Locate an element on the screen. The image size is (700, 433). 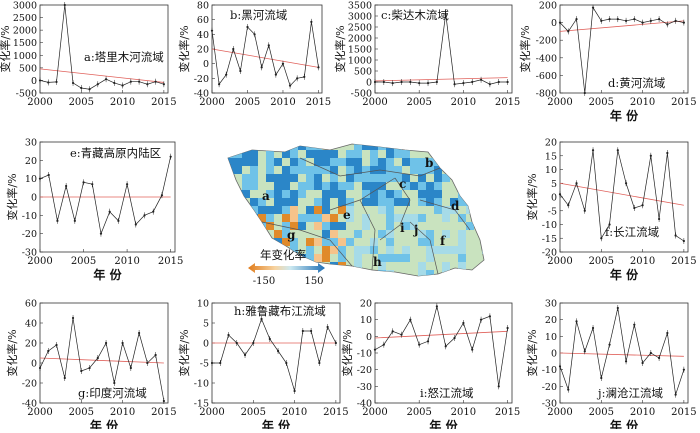
y-tick-label: -600 is located at coordinates (546, 76).